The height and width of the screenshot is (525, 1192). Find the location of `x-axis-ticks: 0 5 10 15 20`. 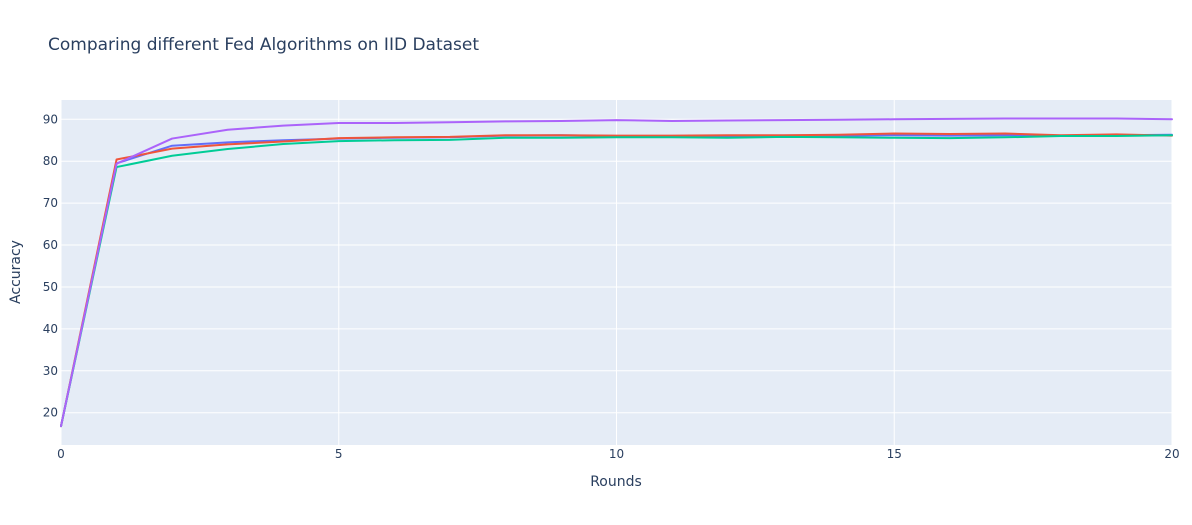

x-axis-ticks: 0 5 10 15 20 is located at coordinates (618, 454).